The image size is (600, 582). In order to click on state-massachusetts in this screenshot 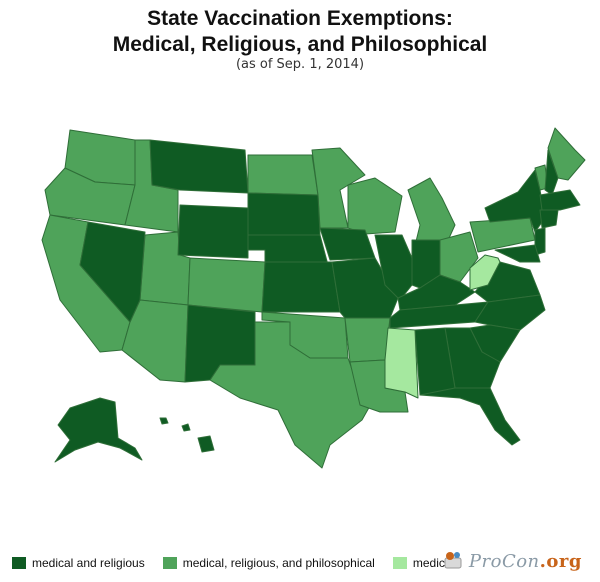, I will do `click(560, 200)`.